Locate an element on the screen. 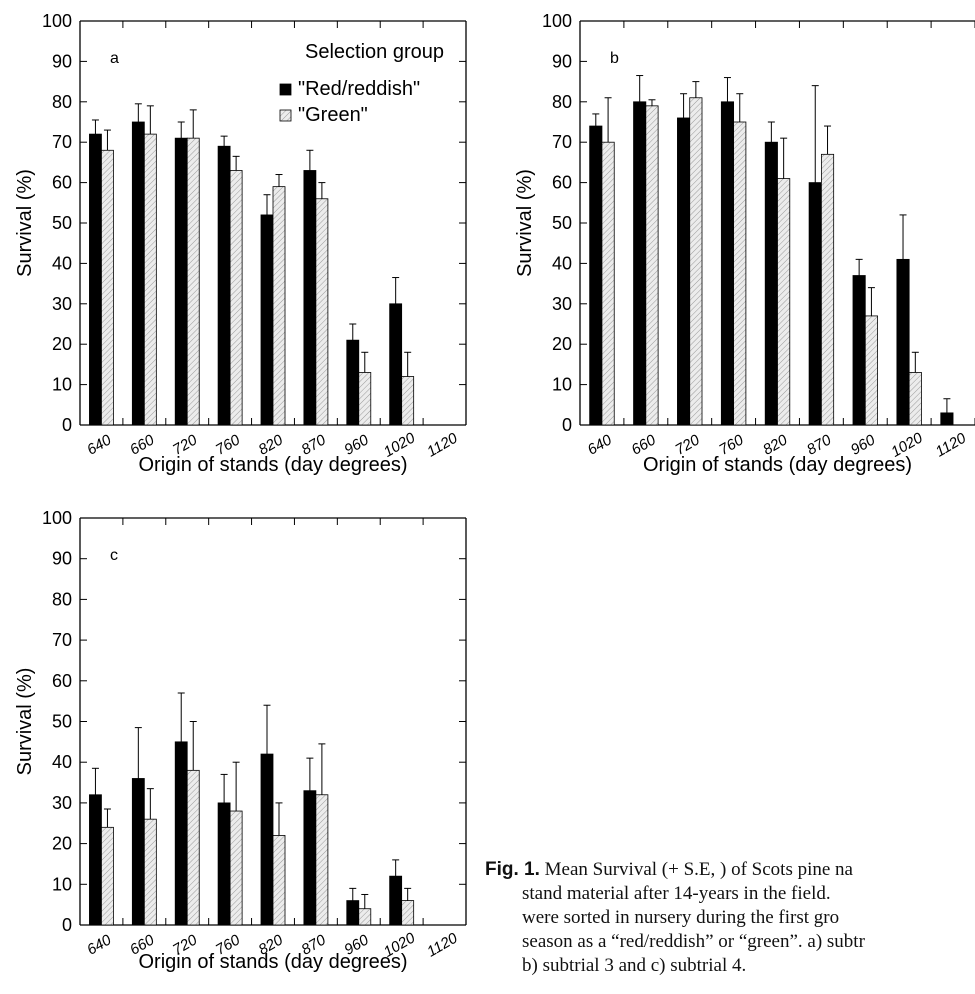 This screenshot has width=975, height=994. legend-title: Selection group is located at coordinates (374, 52).